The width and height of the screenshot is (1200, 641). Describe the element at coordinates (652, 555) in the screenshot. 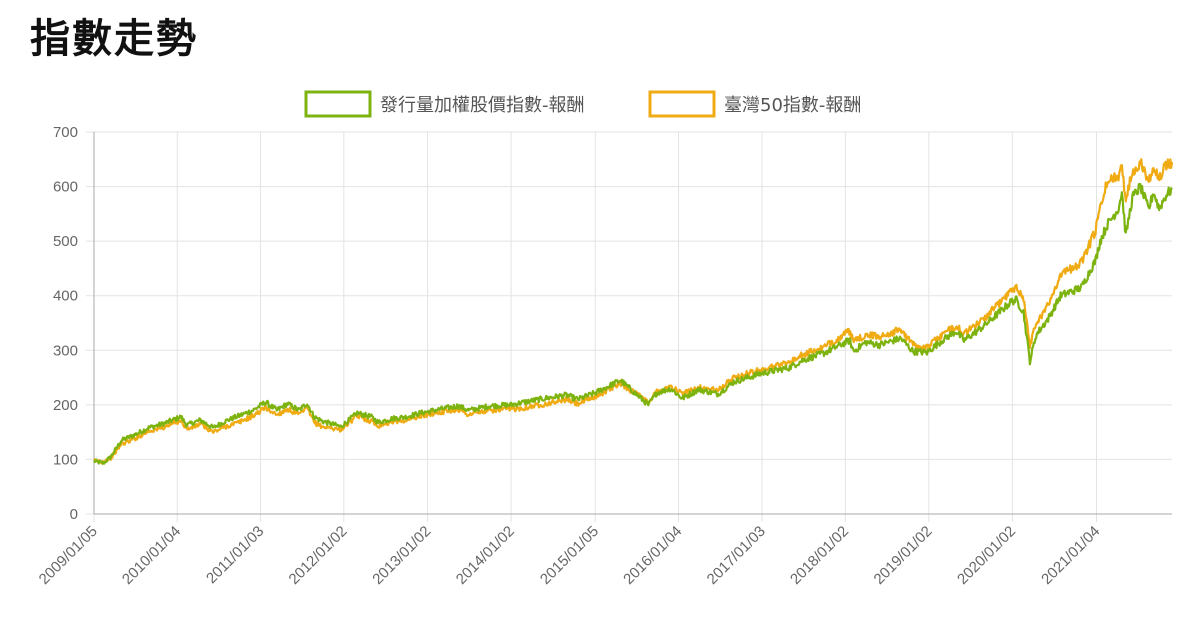

I see `x-tick-label: 2016/01/04` at that location.